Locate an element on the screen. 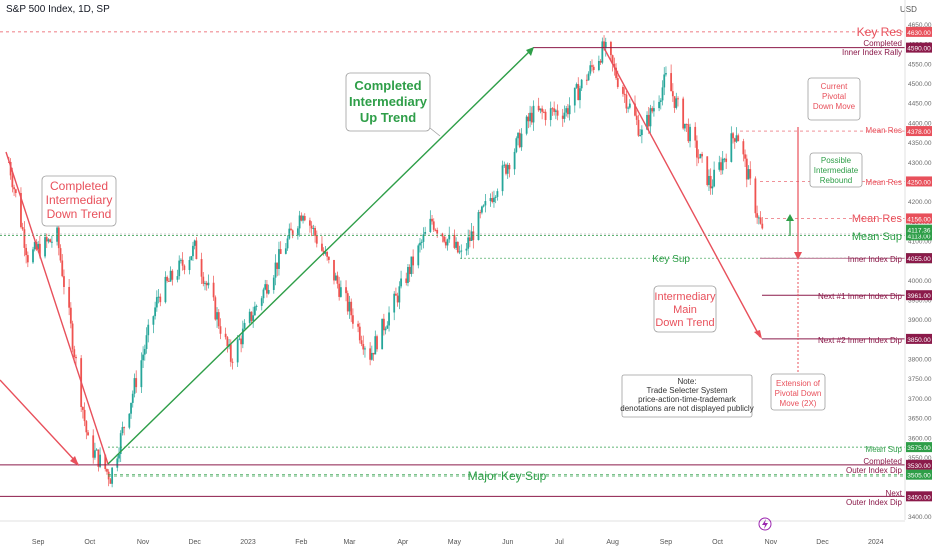 This screenshot has width=932, height=550. price-tag-label: 3575.00 is located at coordinates (919, 448).